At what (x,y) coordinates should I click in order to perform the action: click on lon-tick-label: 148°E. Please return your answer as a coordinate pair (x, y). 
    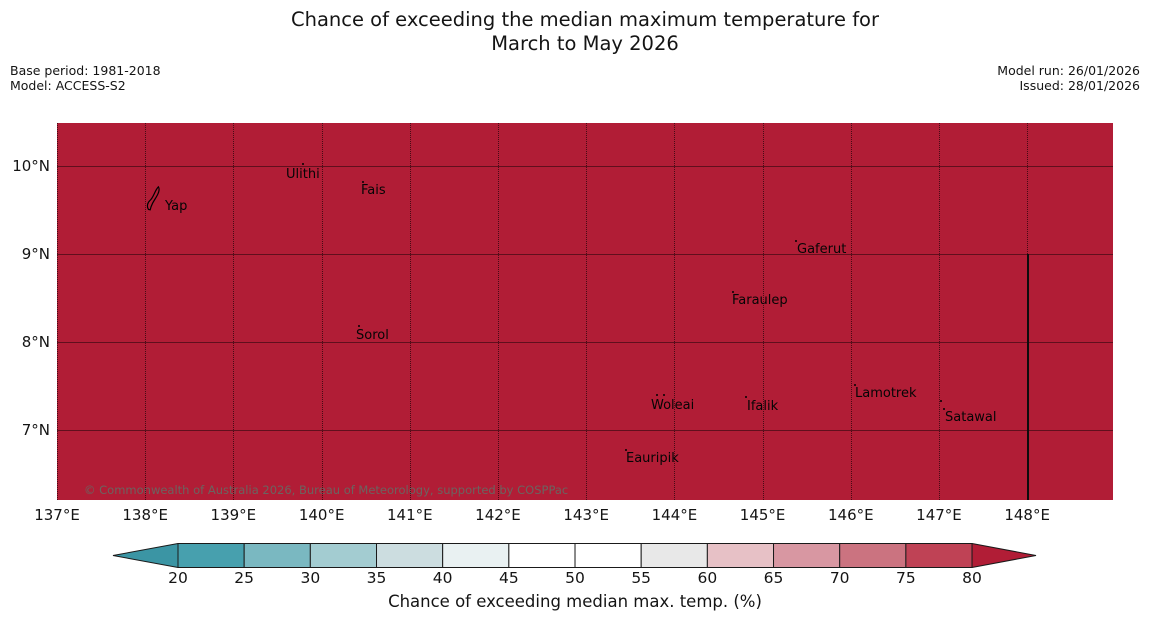
    Looking at the image, I should click on (1027, 515).